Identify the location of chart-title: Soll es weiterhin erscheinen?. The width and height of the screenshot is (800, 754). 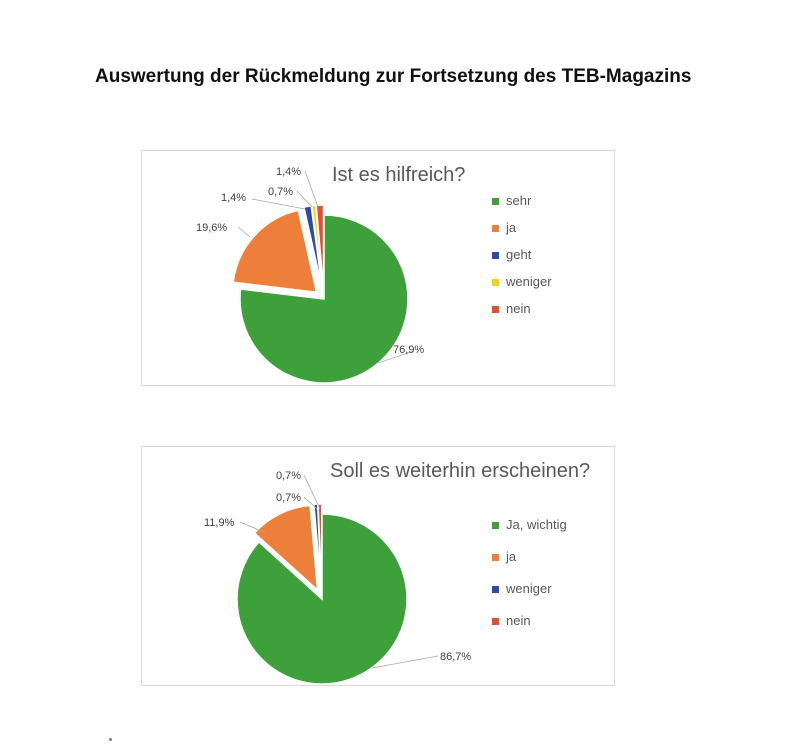
(460, 471).